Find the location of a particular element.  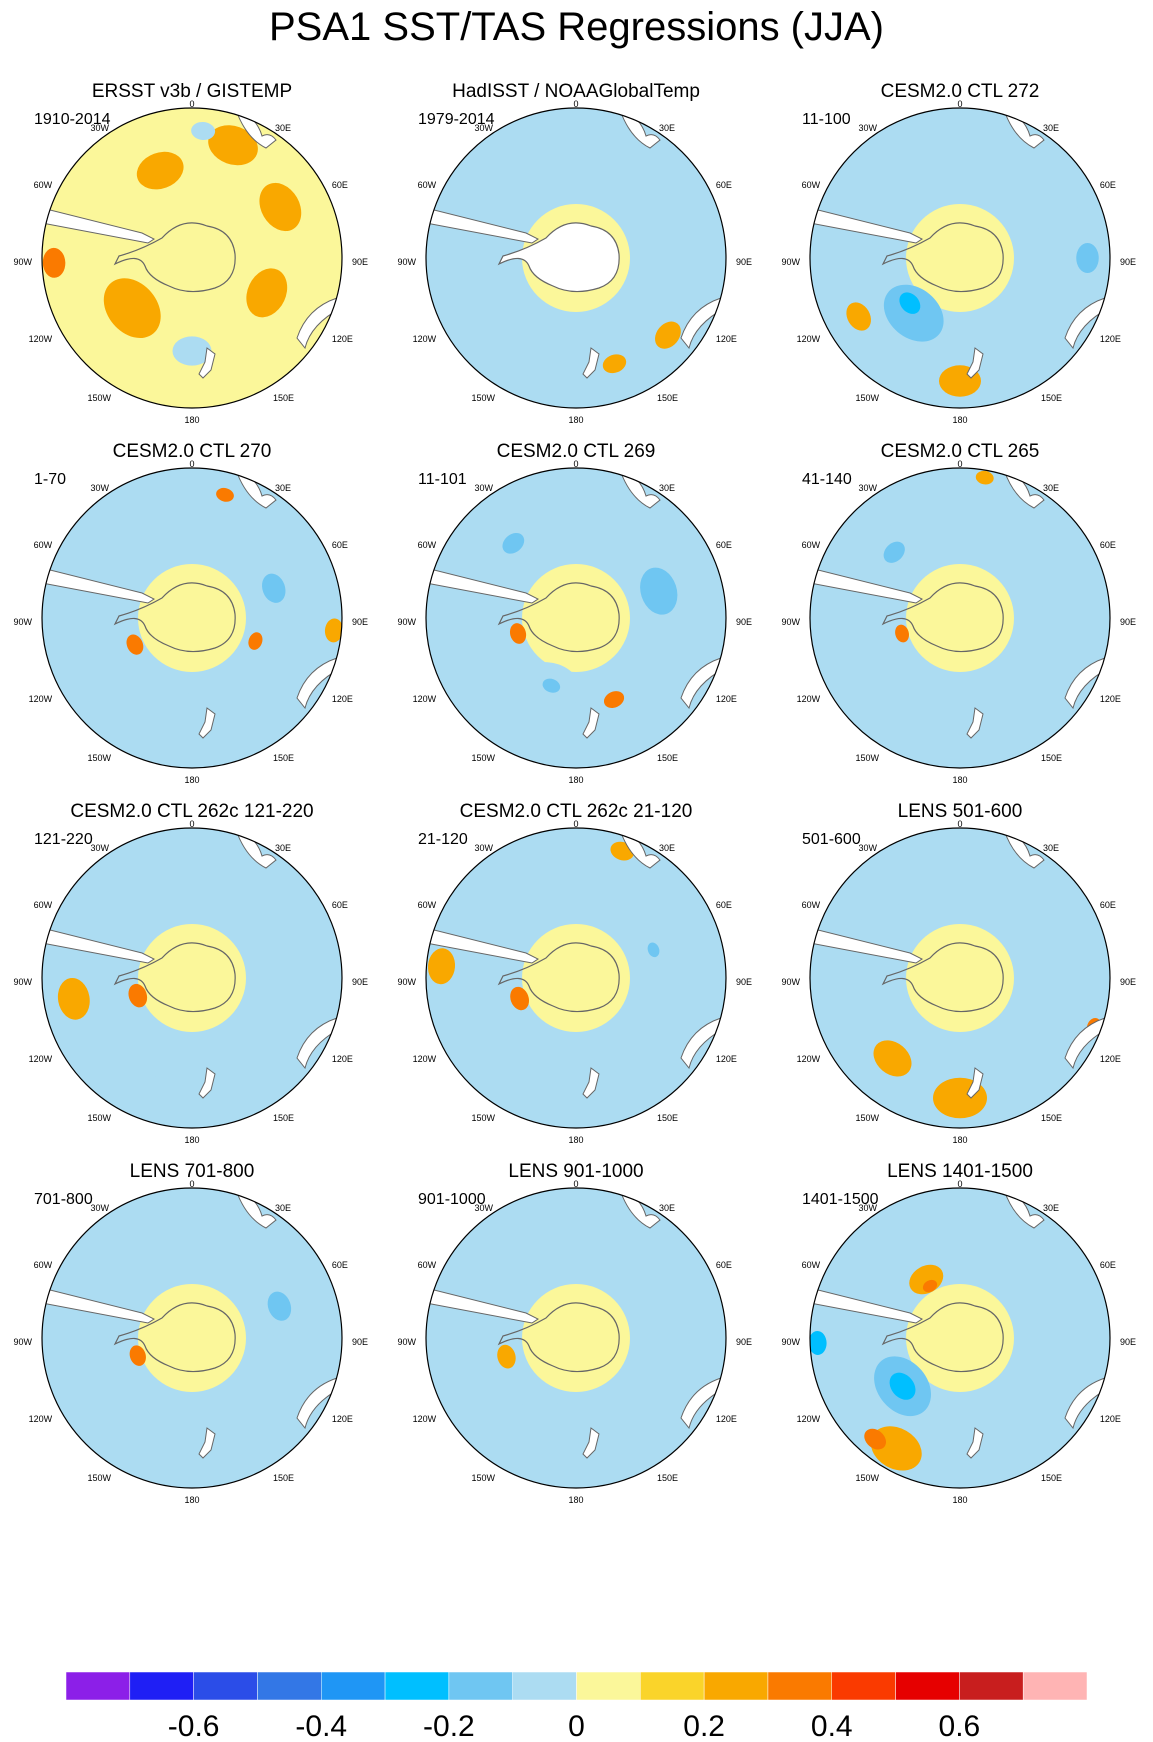

colorbar-tick-label: 0 is located at coordinates (576, 1726).